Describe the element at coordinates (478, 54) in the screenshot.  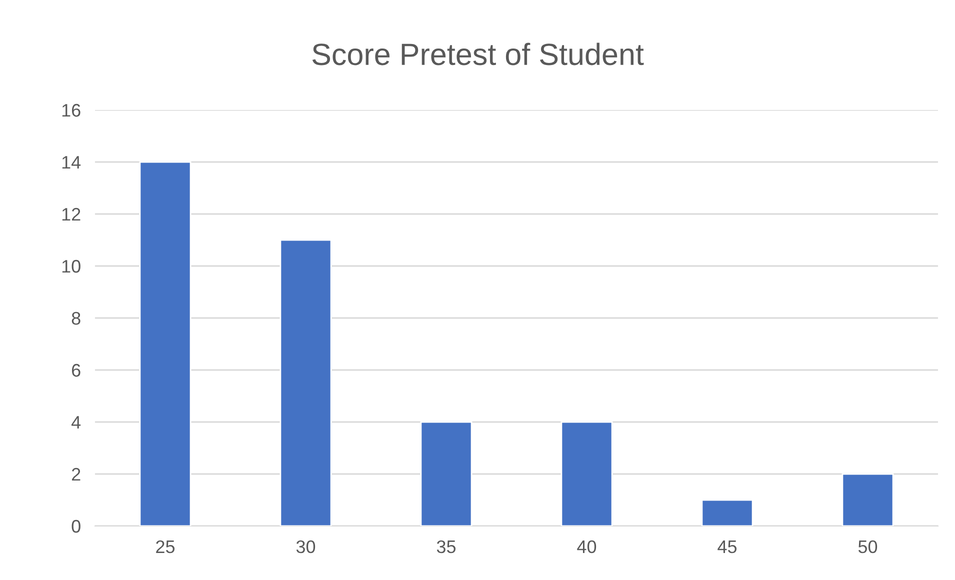
I see `chart-title: Score Pretest of Student` at that location.